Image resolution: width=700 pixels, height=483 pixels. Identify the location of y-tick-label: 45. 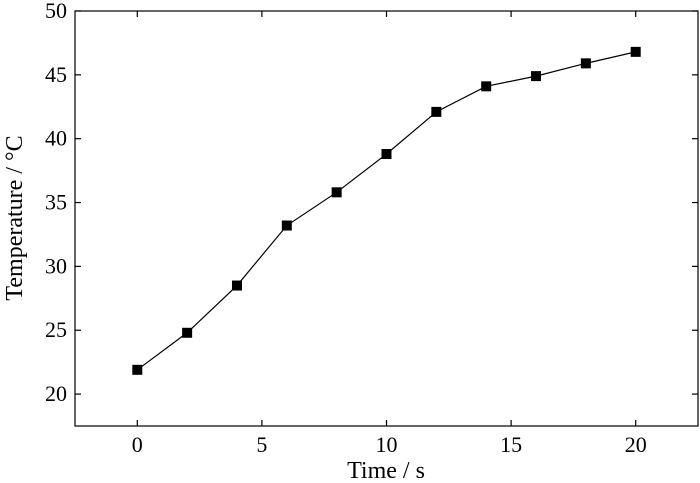
(56, 74).